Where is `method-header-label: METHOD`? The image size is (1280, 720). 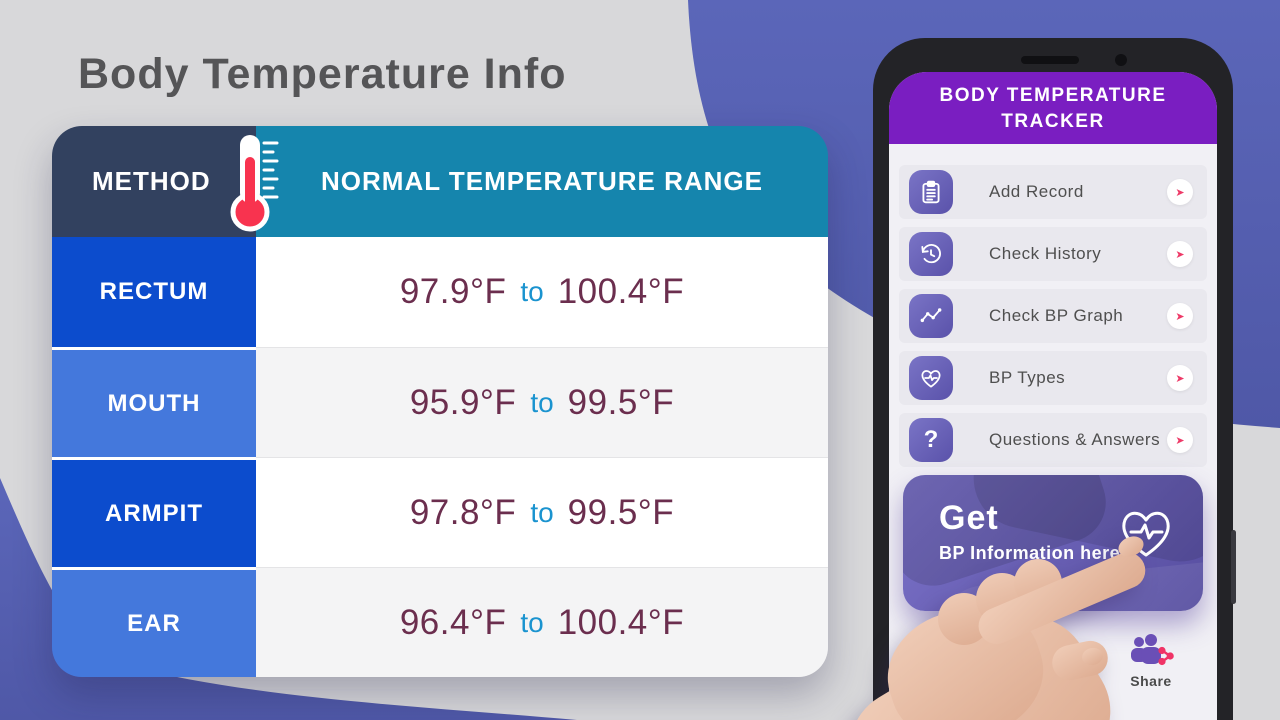 method-header-label: METHOD is located at coordinates (151, 181).